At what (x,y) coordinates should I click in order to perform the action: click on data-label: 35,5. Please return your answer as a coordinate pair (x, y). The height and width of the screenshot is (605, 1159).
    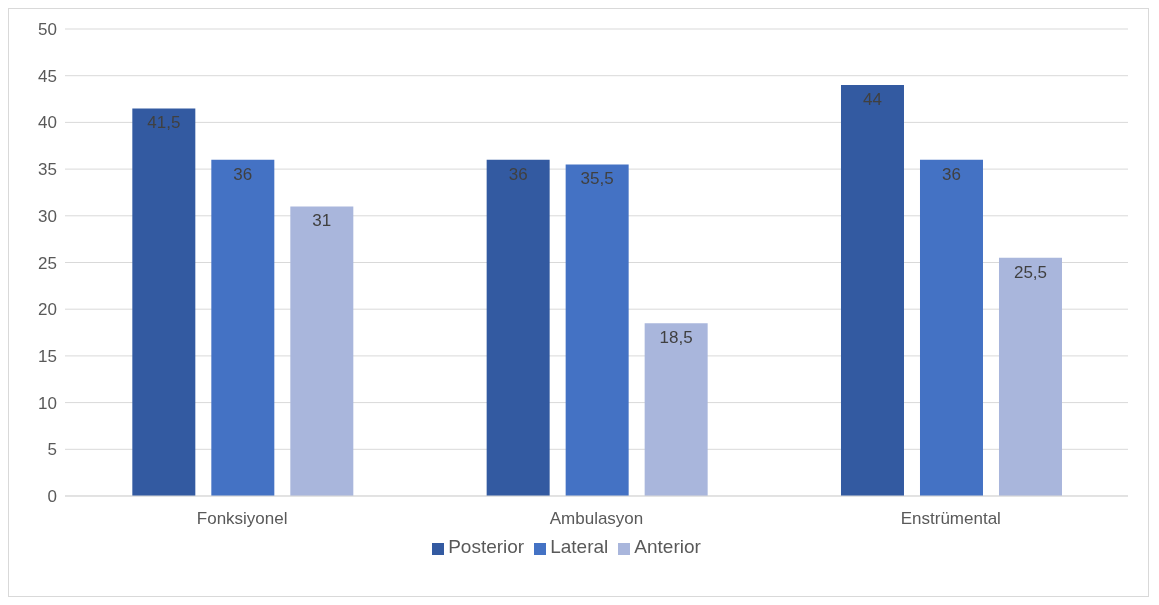
    Looking at the image, I should click on (597, 179).